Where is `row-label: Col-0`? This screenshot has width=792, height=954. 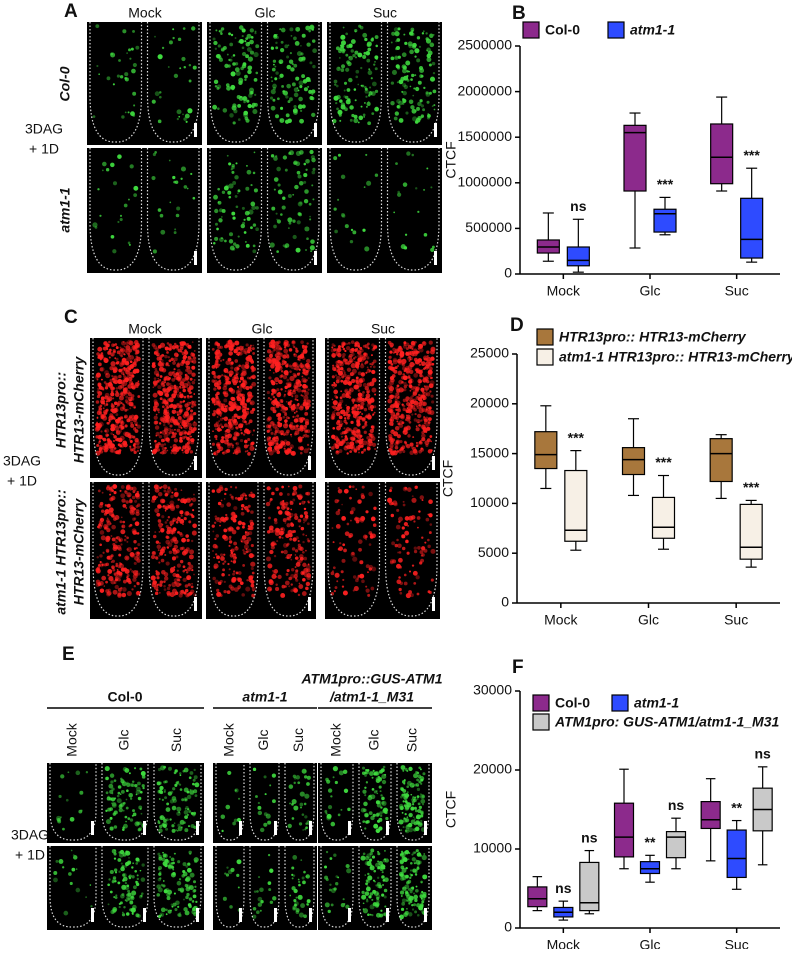 row-label: Col-0 is located at coordinates (65, 83).